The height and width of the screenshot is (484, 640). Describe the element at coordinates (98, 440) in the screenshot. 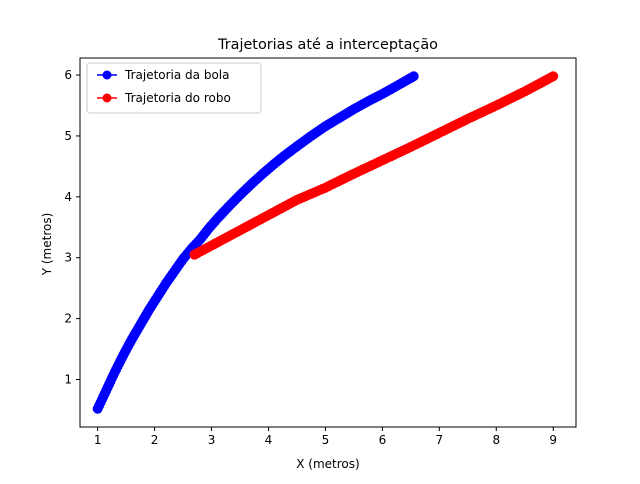

I see `x-tick-label: 1` at that location.